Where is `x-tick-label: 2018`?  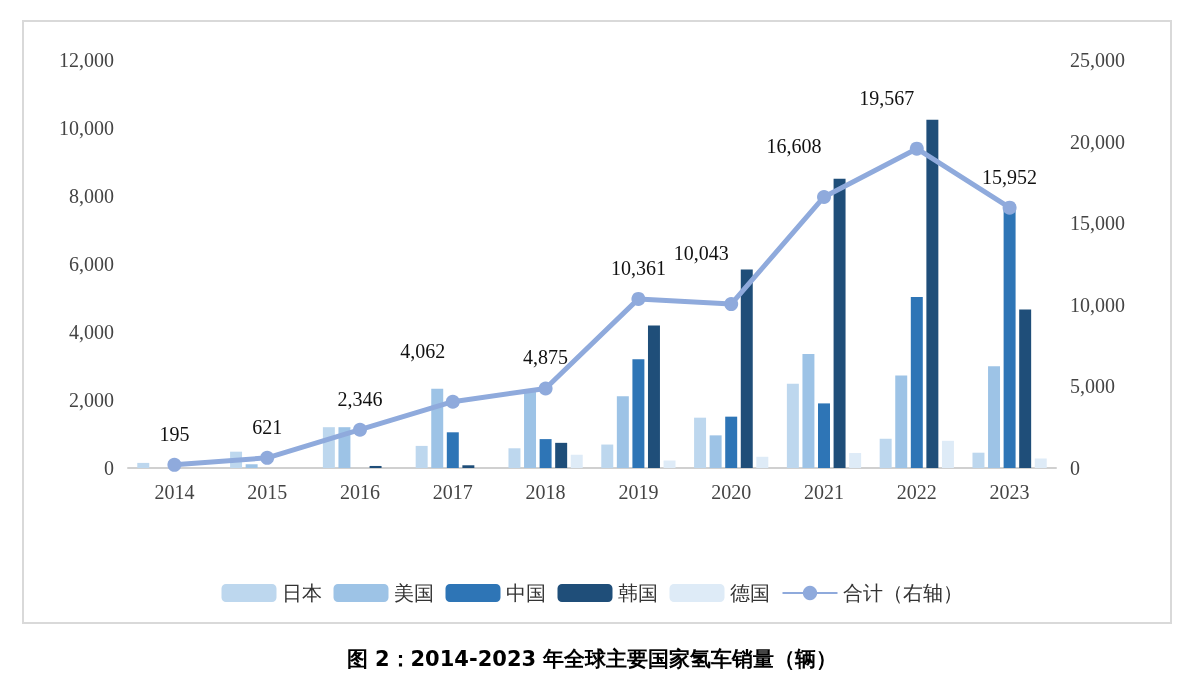 x-tick-label: 2018 is located at coordinates (545, 492).